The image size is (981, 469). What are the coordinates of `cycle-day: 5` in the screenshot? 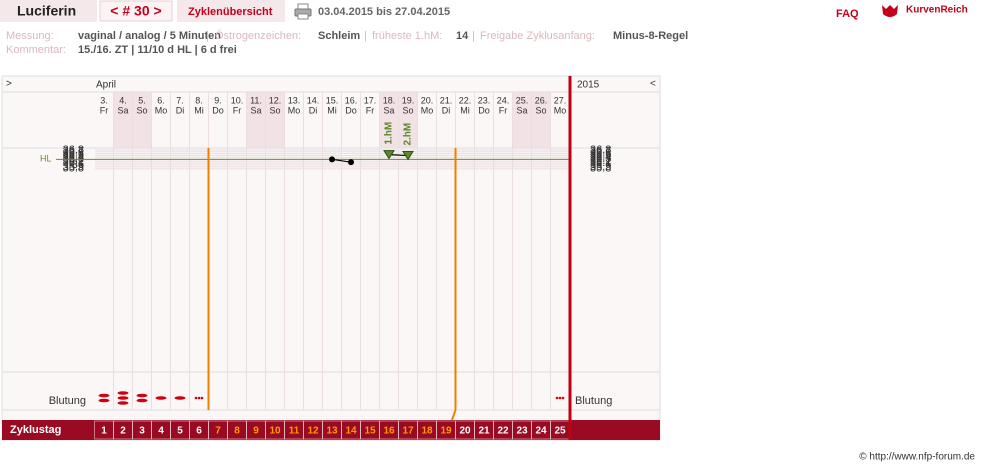 It's located at (180, 431).